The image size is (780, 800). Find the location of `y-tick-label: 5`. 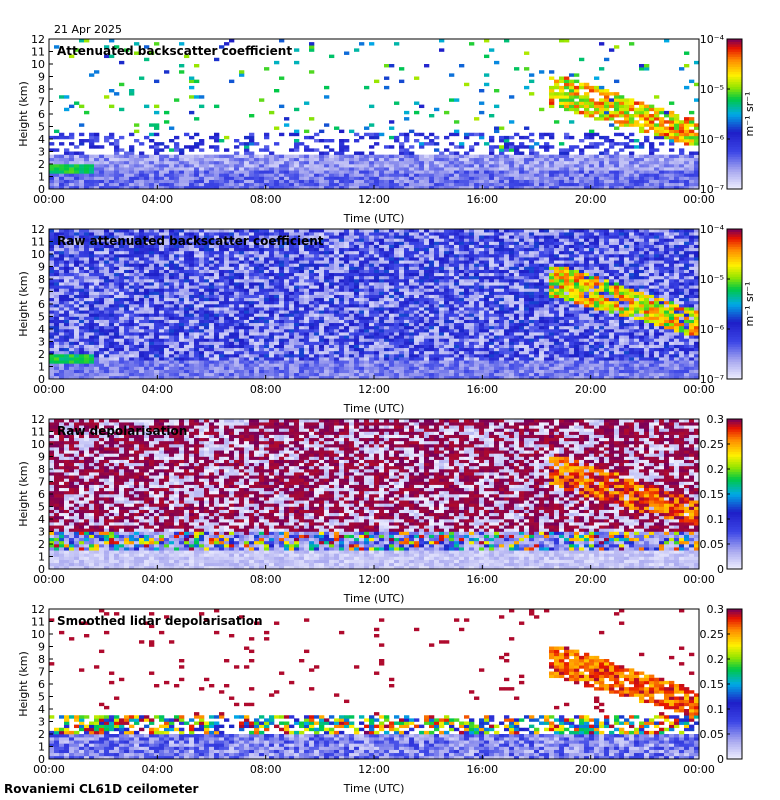

y-tick-label: 5 is located at coordinates (41, 127).